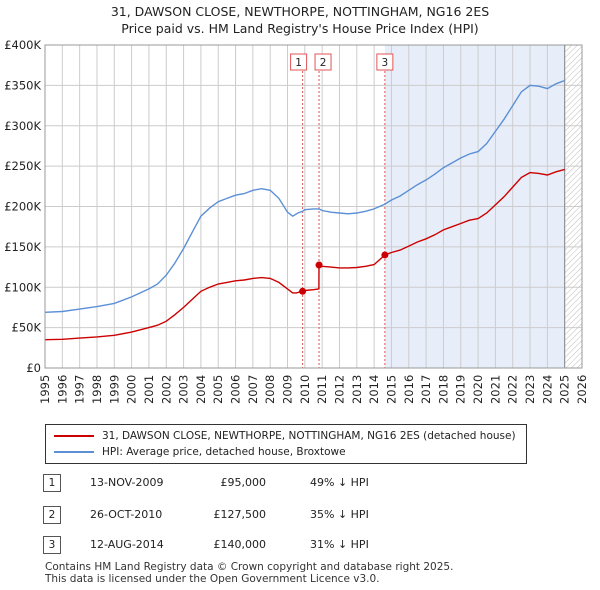  Describe the element at coordinates (62, 389) in the screenshot. I see `x-tick-label: 1996` at that location.